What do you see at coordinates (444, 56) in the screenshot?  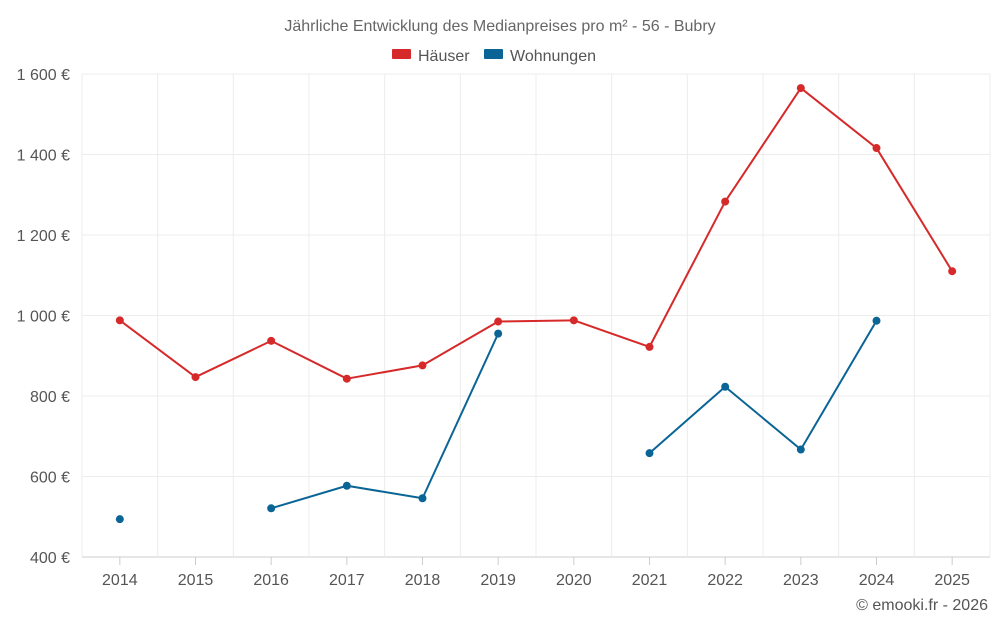 I see `legend-label-haeuser: Häuser` at bounding box center [444, 56].